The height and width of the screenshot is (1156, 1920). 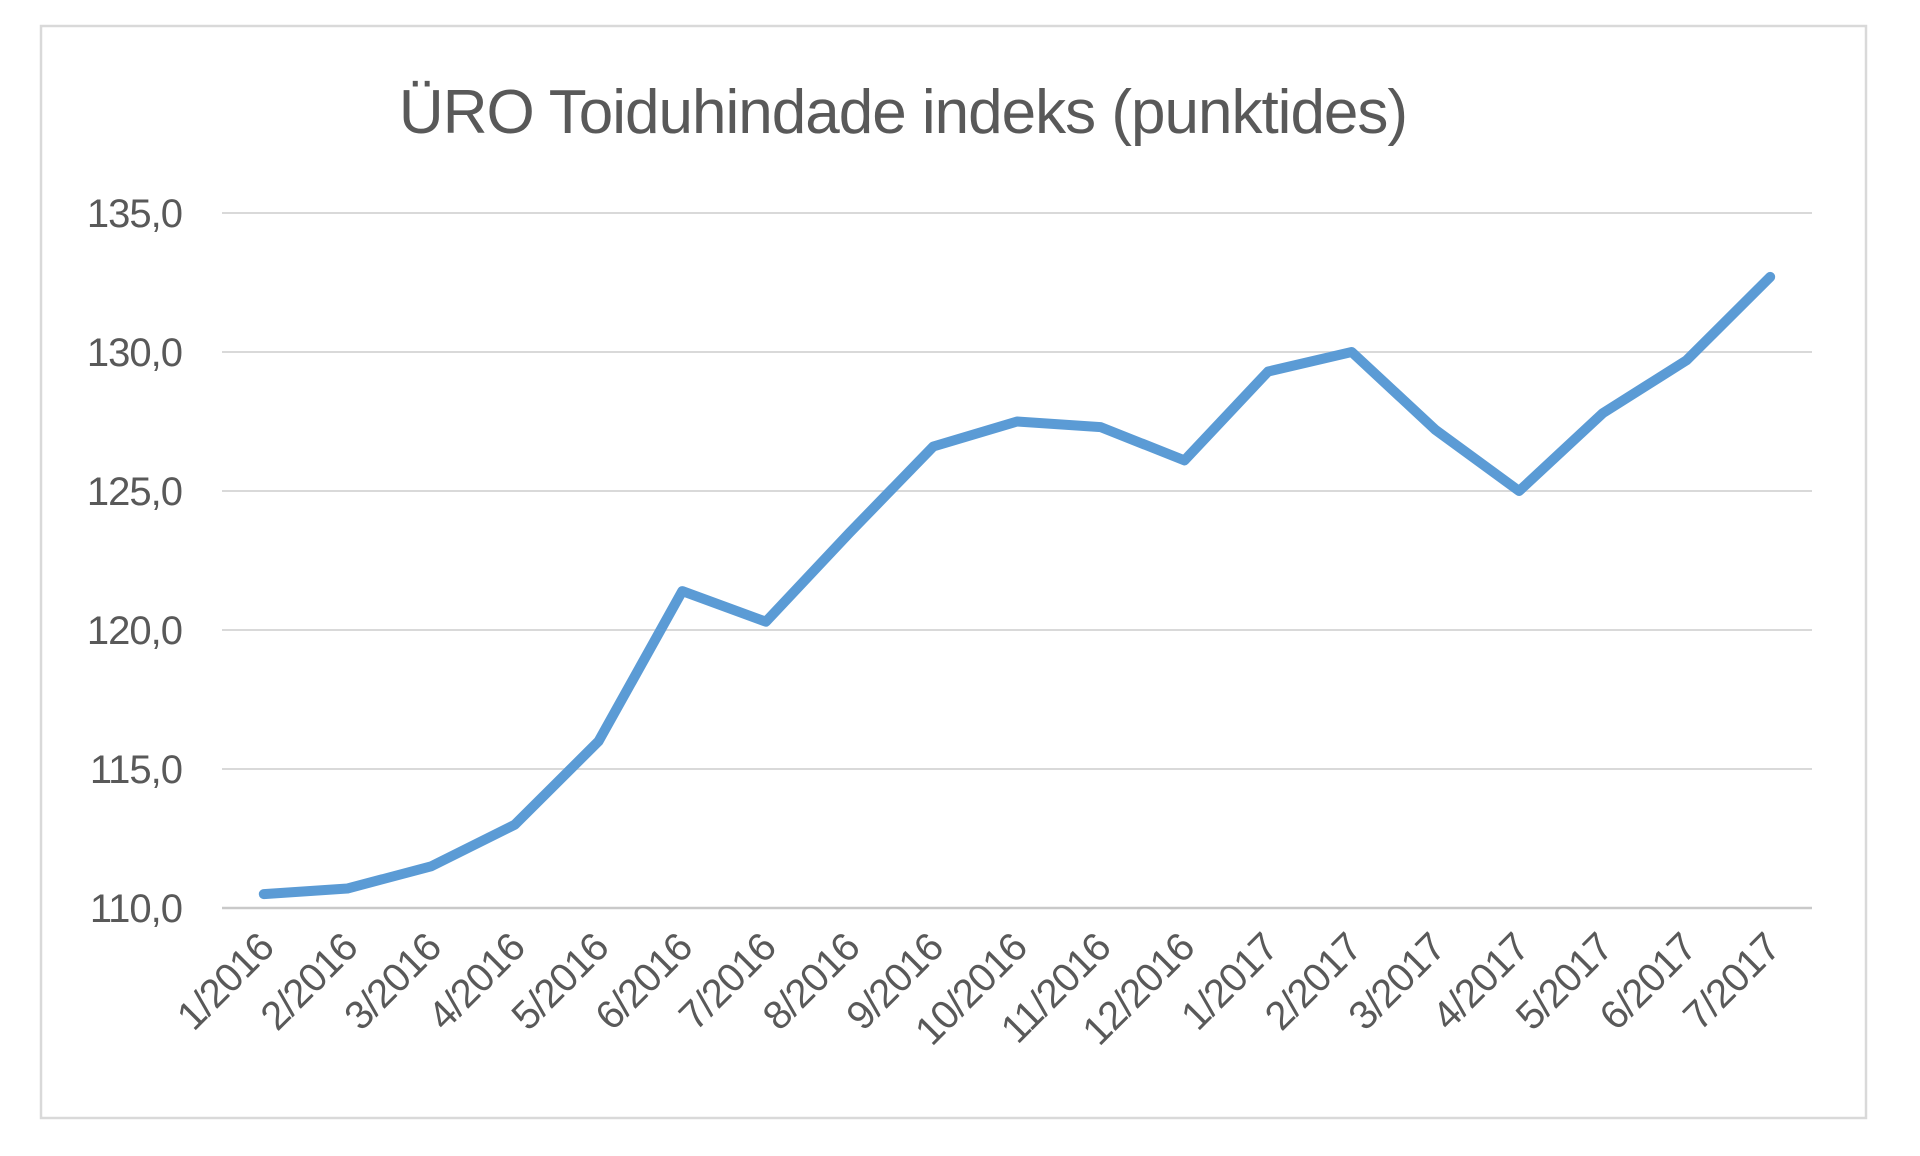 I want to click on y-tick-label: 110,0, so click(x=136, y=909).